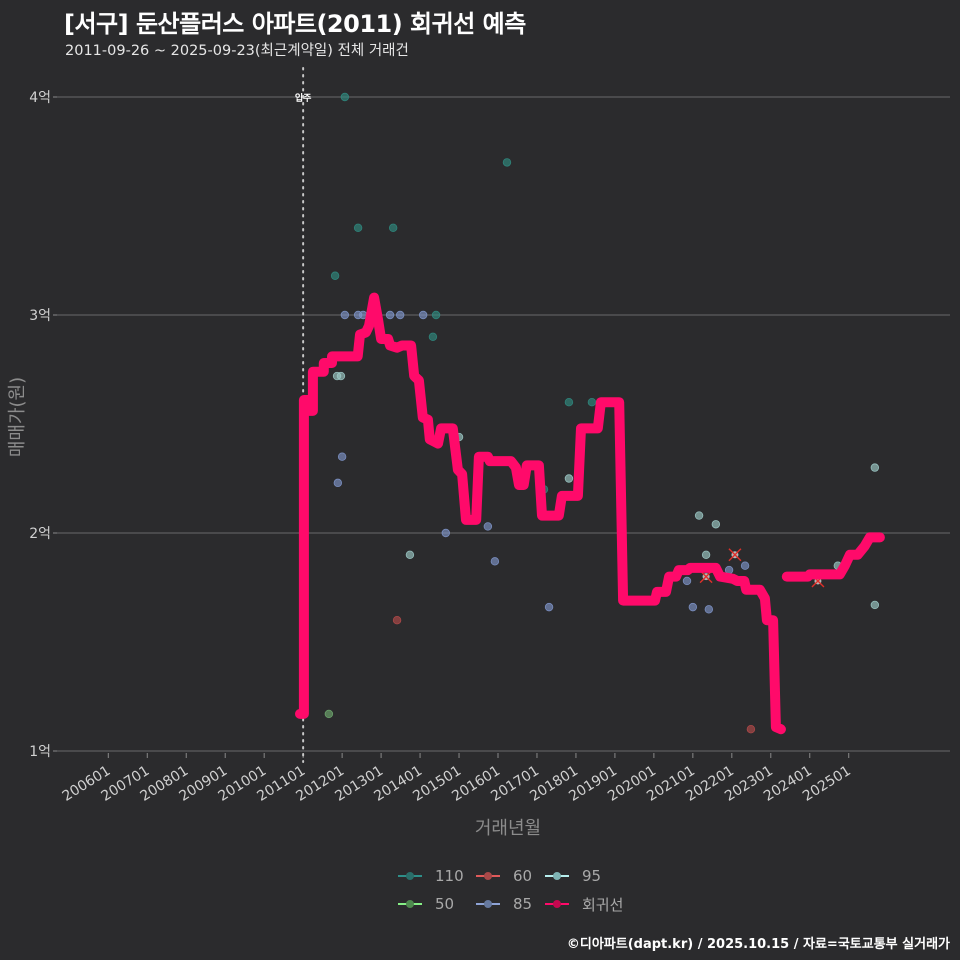  I want to click on legend-item-50: 50, so click(437, 904).